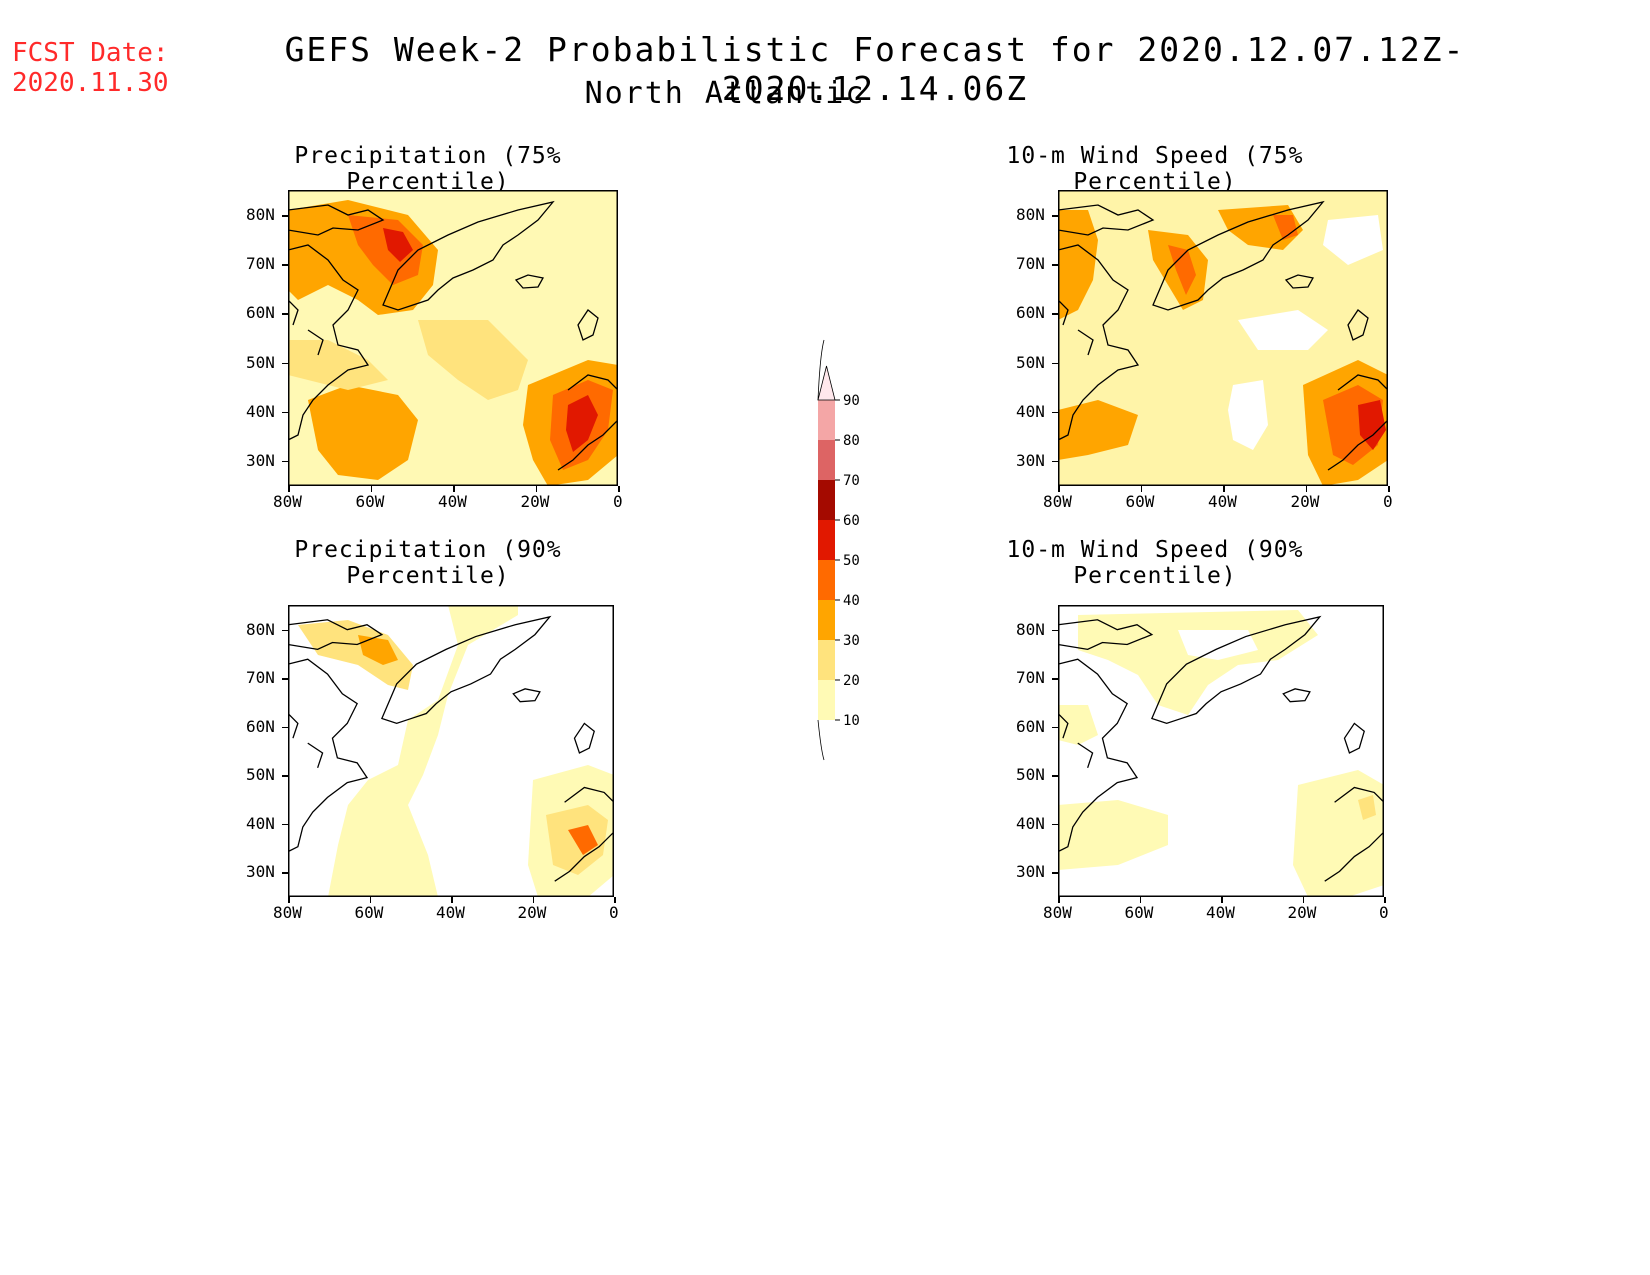 The height and width of the screenshot is (1275, 1650). I want to click on fcst-date-caption: FCST Date:, so click(90, 53).